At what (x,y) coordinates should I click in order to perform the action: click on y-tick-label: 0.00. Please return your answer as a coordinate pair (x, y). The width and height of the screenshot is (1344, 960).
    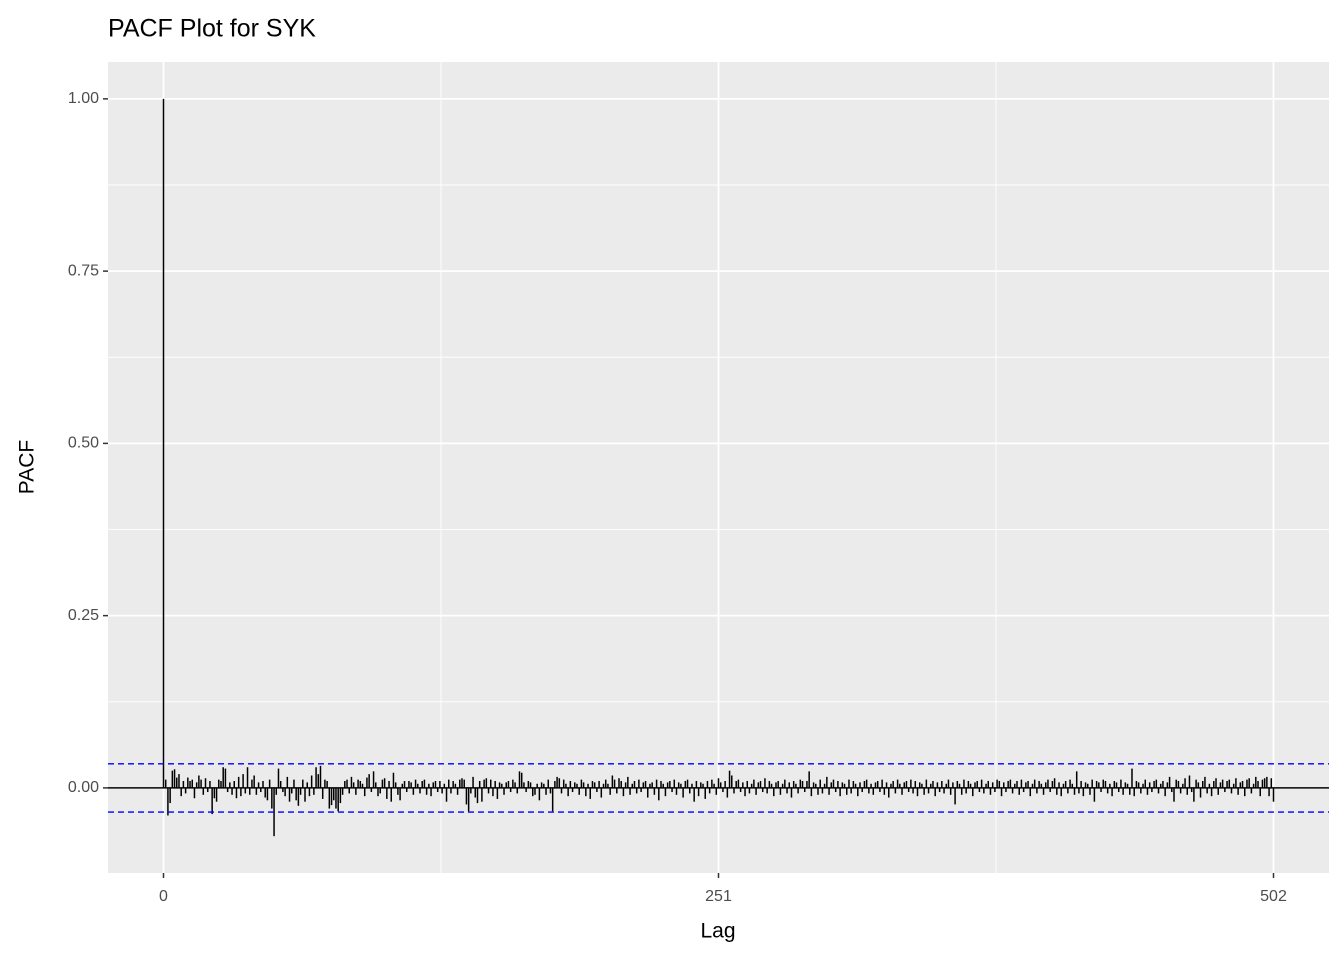
    Looking at the image, I should click on (83, 787).